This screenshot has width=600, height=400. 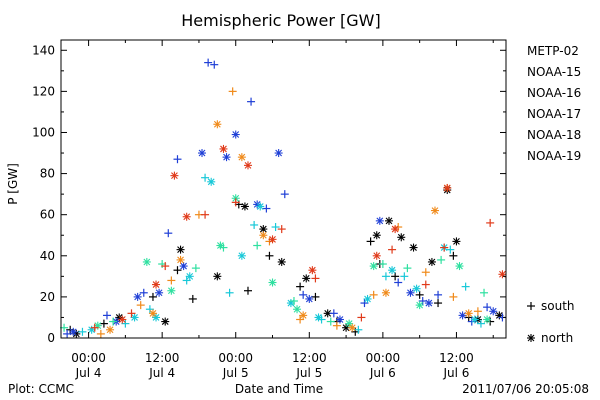 What do you see at coordinates (13, 184) in the screenshot?
I see `y-axis-label: P [GW]` at bounding box center [13, 184].